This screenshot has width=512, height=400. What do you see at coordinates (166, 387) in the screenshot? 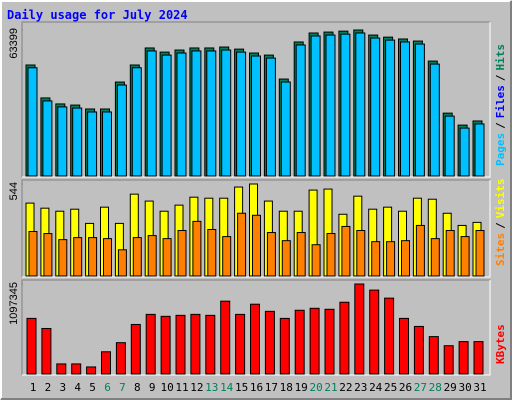
I see `x-tick-label: 10` at bounding box center [166, 387].